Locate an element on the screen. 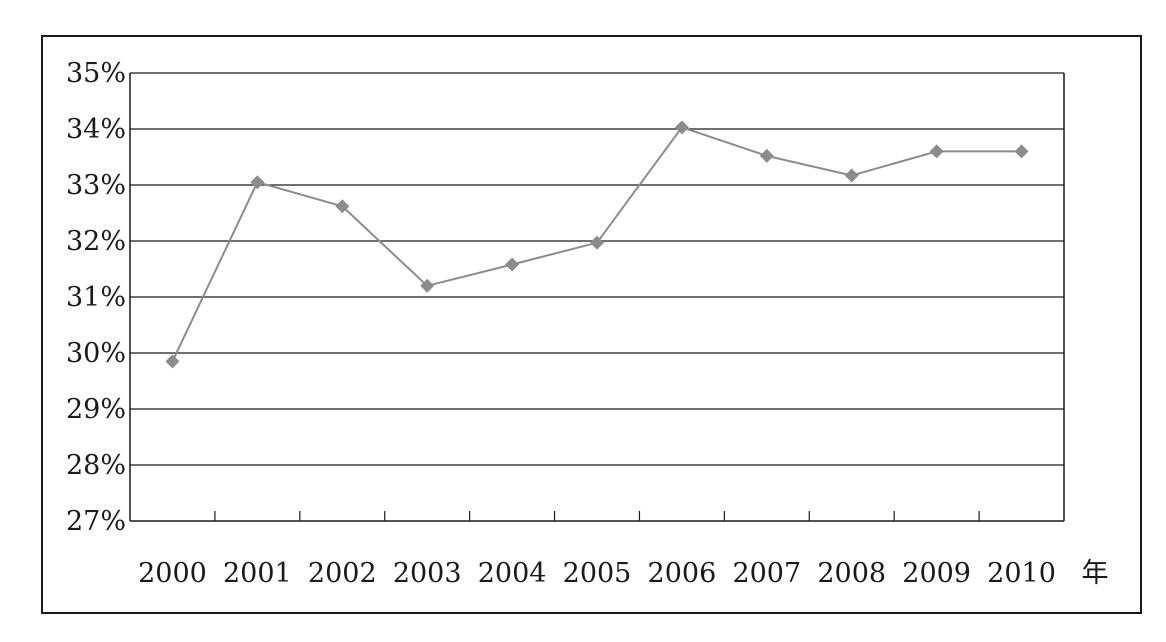 This screenshot has width=1166, height=642. y-tick-label: 27% is located at coordinates (96, 521).